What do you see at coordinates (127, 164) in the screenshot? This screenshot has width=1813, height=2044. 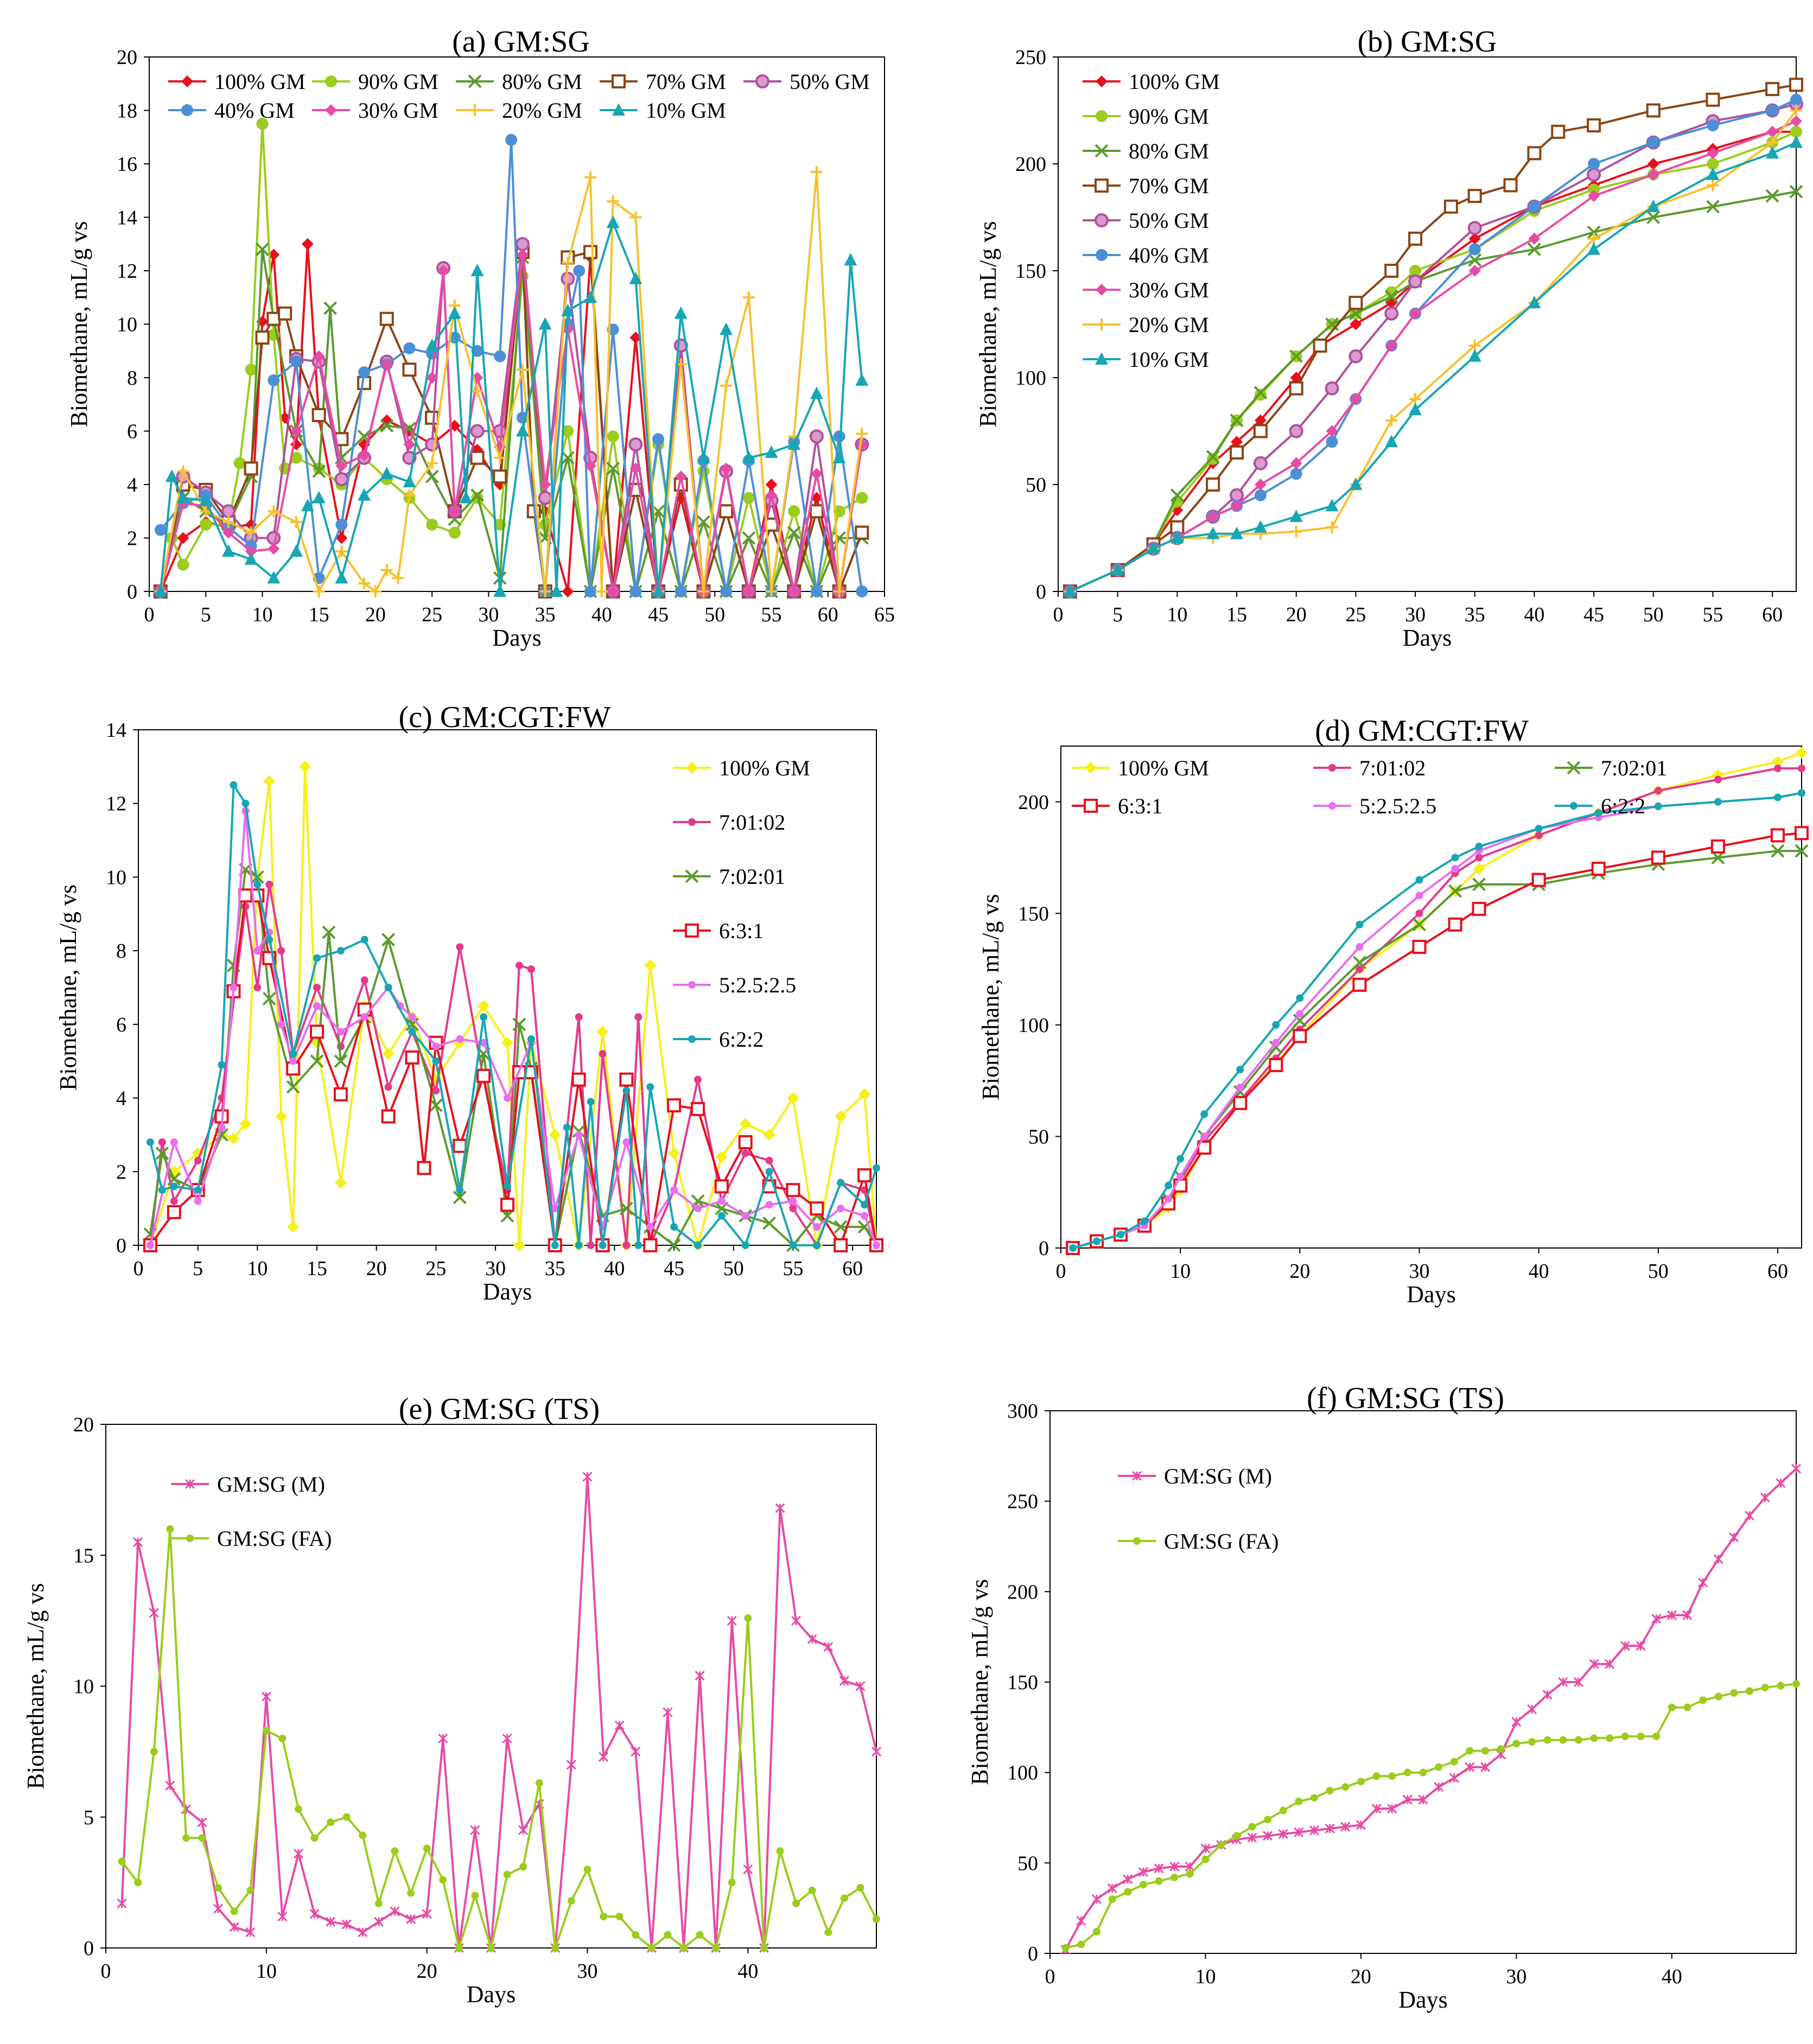 I see `y-tick-label: 16` at bounding box center [127, 164].